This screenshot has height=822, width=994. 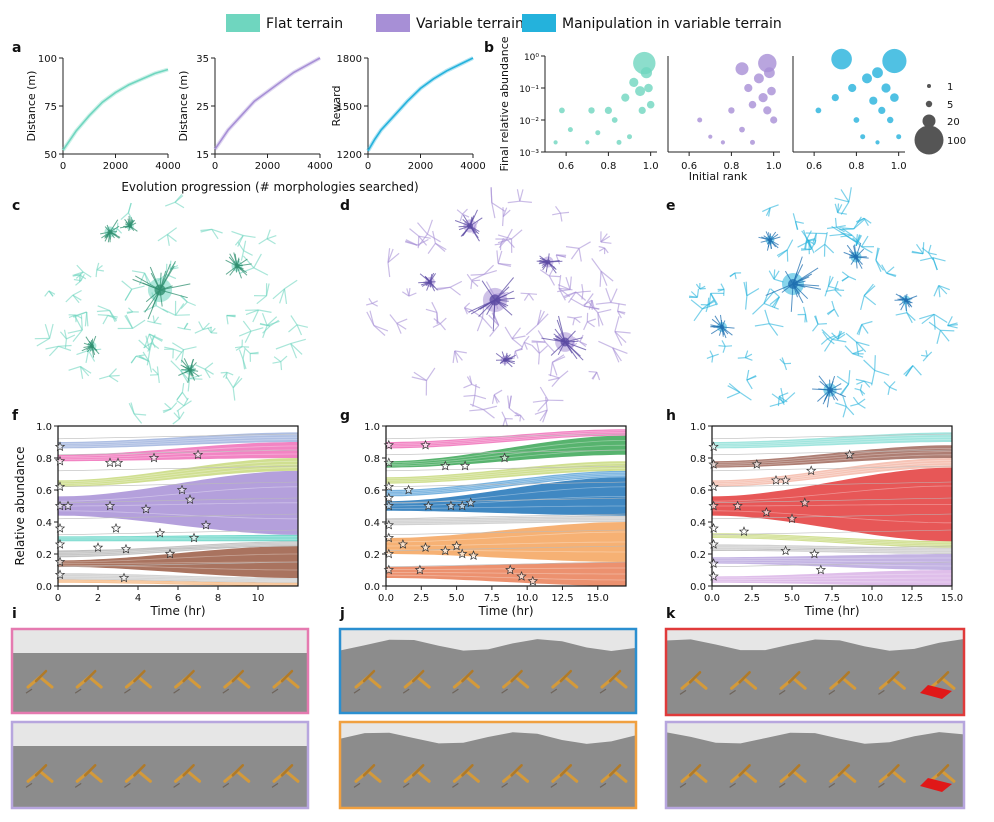 What do you see at coordinates (20, 506) in the screenshot?
I see `y-axis-label: Relative abundance` at bounding box center [20, 506].